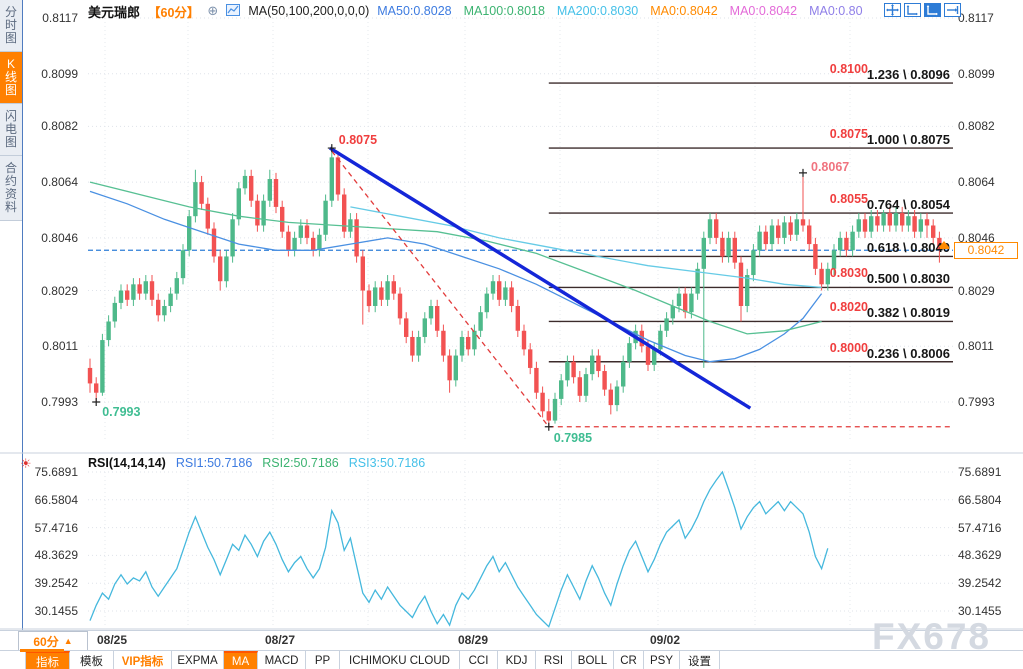 The height and width of the screenshot is (669, 1023). What do you see at coordinates (127, 463) in the screenshot?
I see `rsi-formula-label: RSI(14,14,14)` at bounding box center [127, 463].